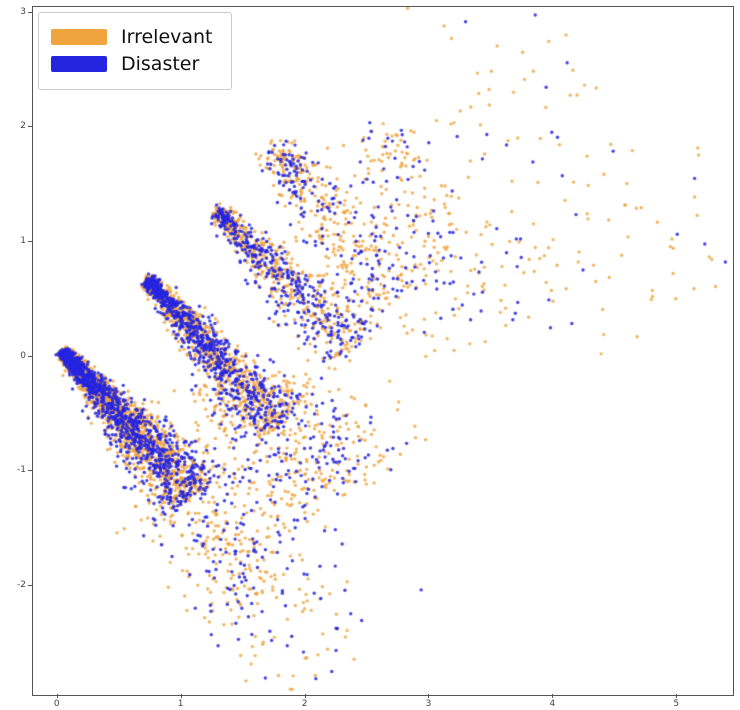 The height and width of the screenshot is (710, 740). Describe the element at coordinates (23, 241) in the screenshot. I see `y-tick-label: 1` at that location.